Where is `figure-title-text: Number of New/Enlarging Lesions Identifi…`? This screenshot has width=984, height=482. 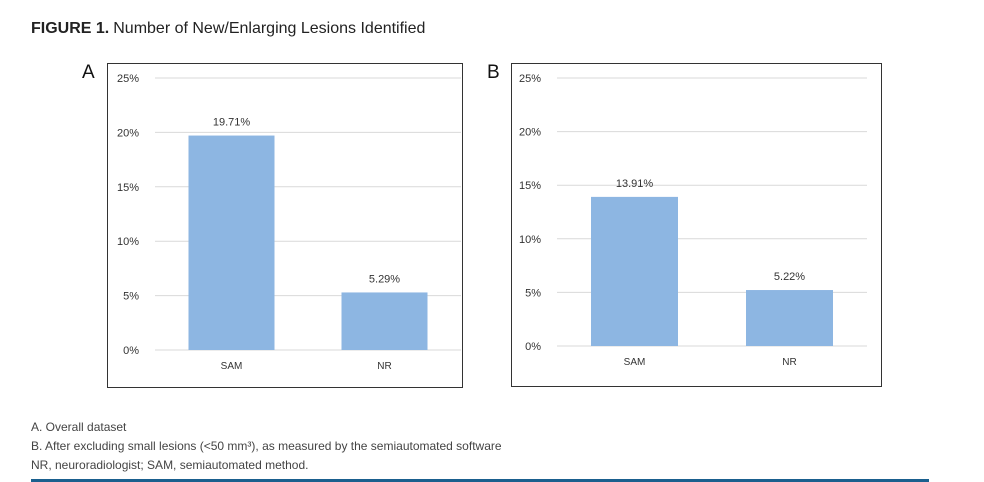 figure-title-text: Number of New/Enlarging Lesions Identifi… is located at coordinates (269, 28).